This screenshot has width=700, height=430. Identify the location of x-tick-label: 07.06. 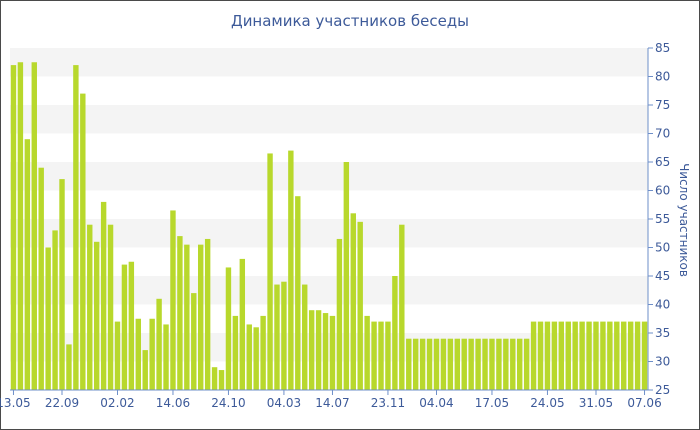
(644, 403).